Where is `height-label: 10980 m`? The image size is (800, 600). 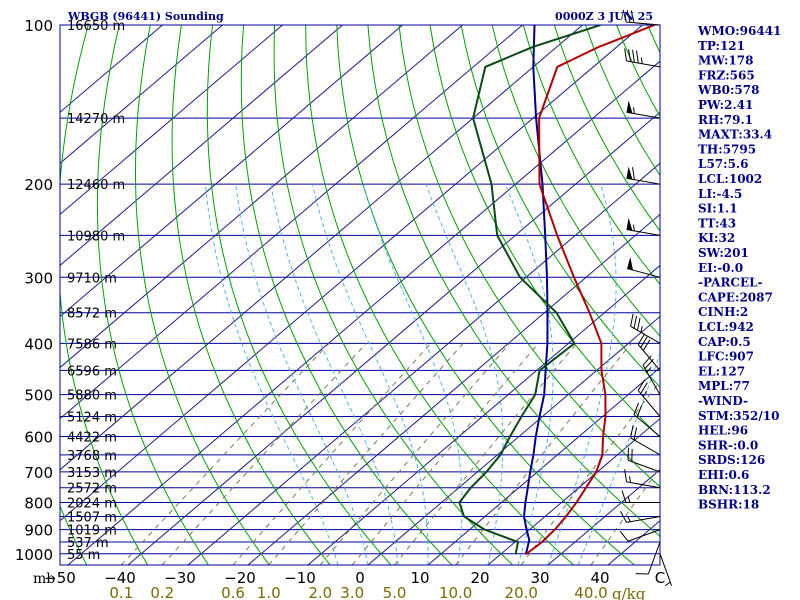 height-label: 10980 m is located at coordinates (96, 236).